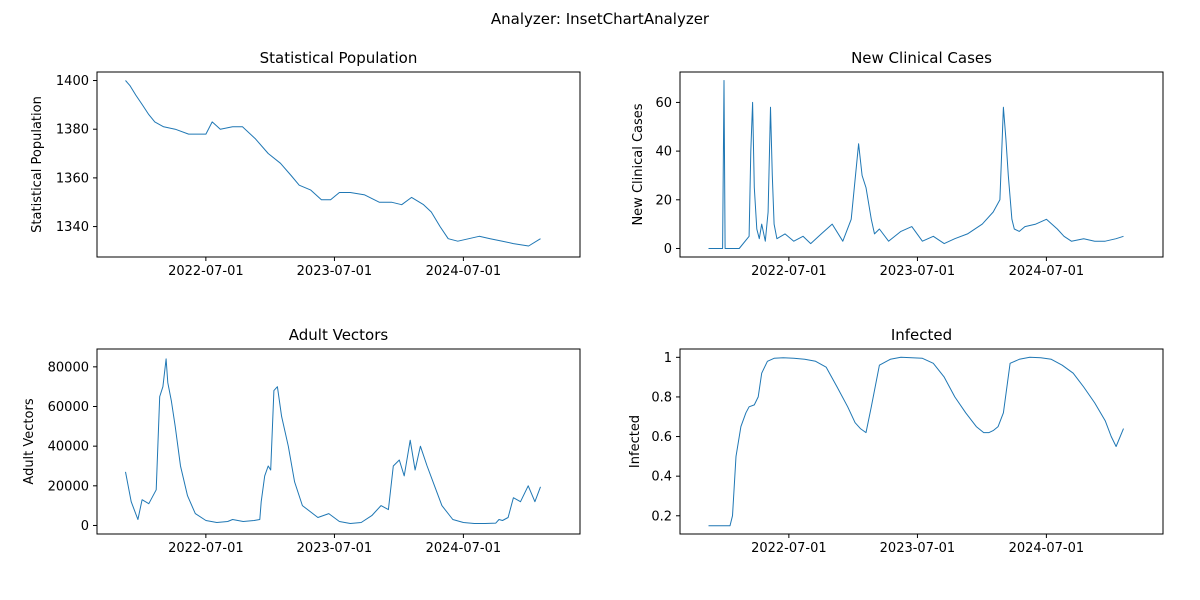 The width and height of the screenshot is (1200, 600). I want to click on y-axis-label: Statistical Population, so click(37, 164).